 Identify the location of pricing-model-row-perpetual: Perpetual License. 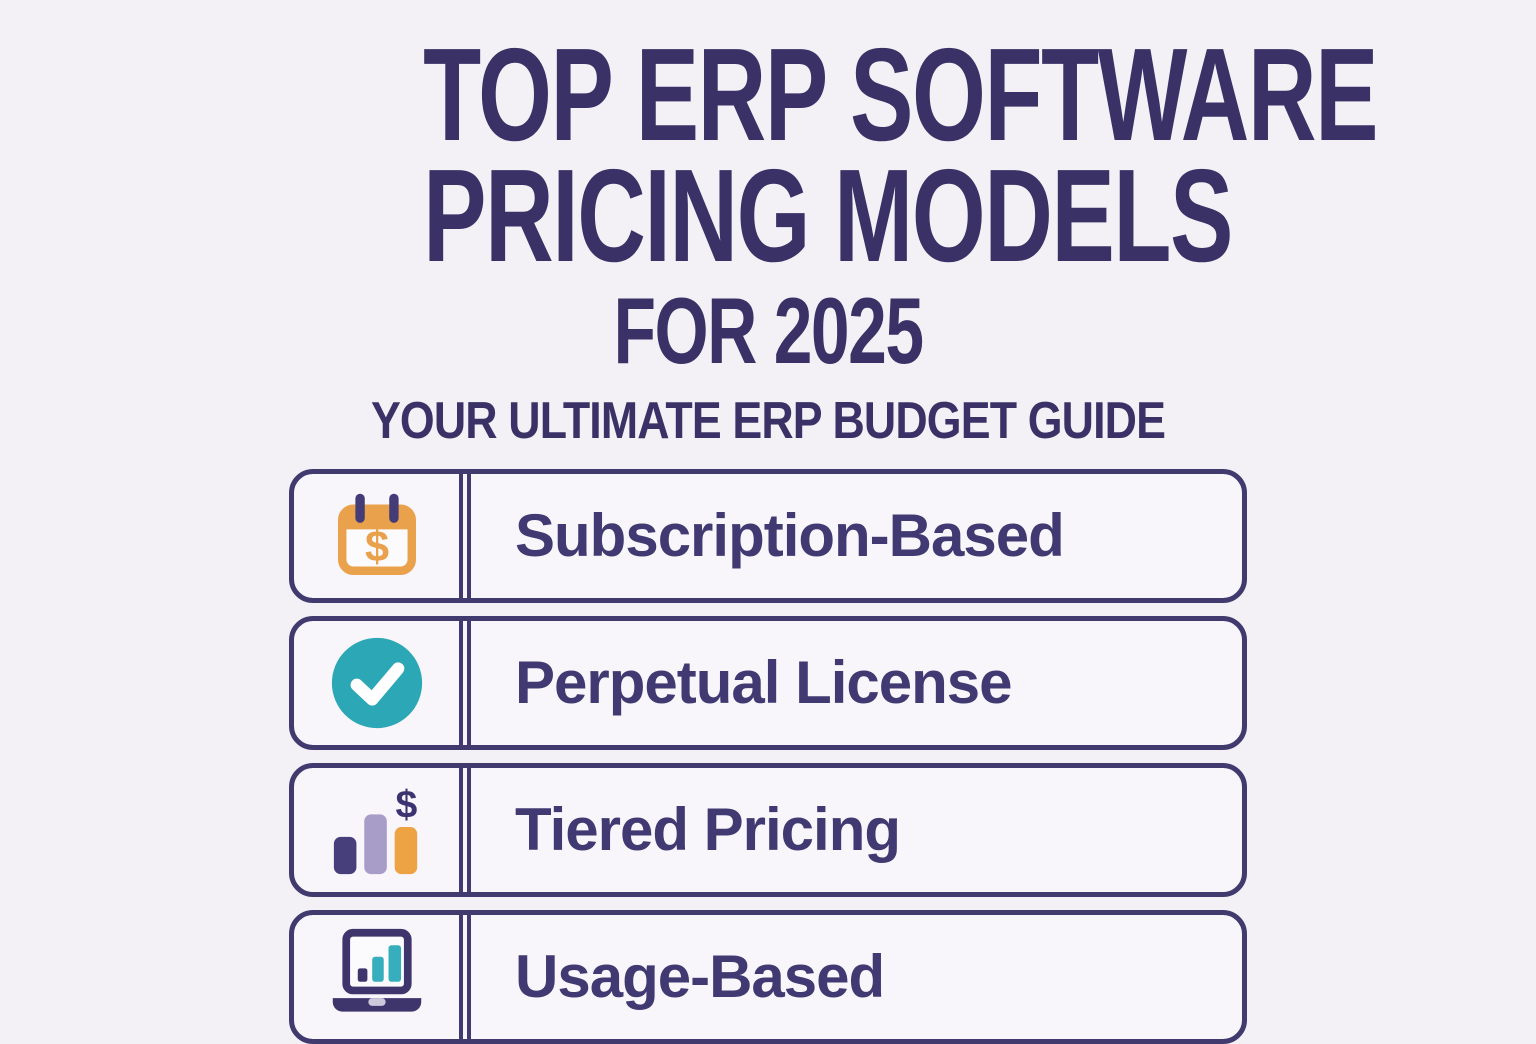
(768, 682).